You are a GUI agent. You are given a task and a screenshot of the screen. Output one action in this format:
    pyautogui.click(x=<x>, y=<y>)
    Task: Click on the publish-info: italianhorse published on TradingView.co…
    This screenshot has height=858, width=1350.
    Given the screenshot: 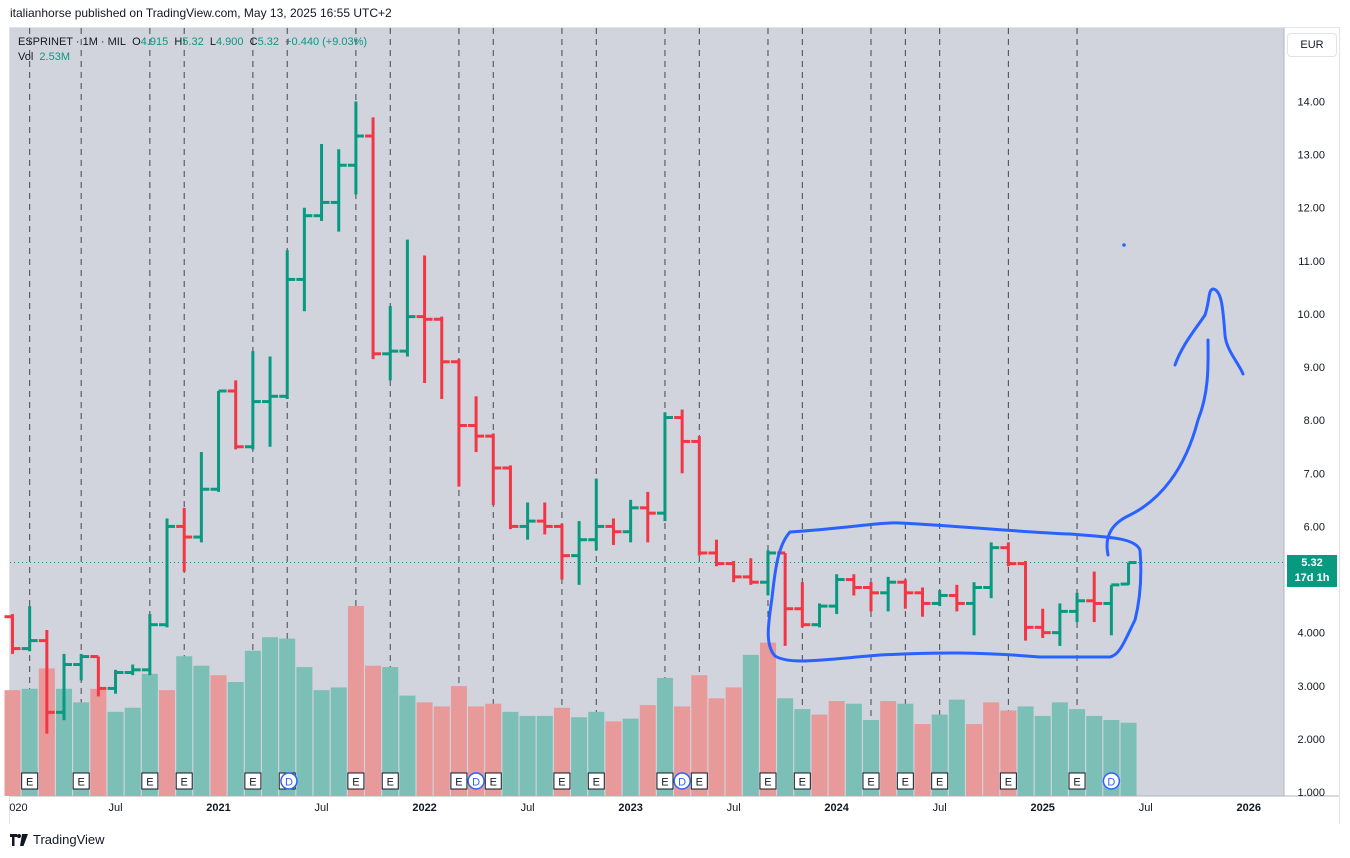 What is the action you would take?
    pyautogui.click(x=201, y=13)
    